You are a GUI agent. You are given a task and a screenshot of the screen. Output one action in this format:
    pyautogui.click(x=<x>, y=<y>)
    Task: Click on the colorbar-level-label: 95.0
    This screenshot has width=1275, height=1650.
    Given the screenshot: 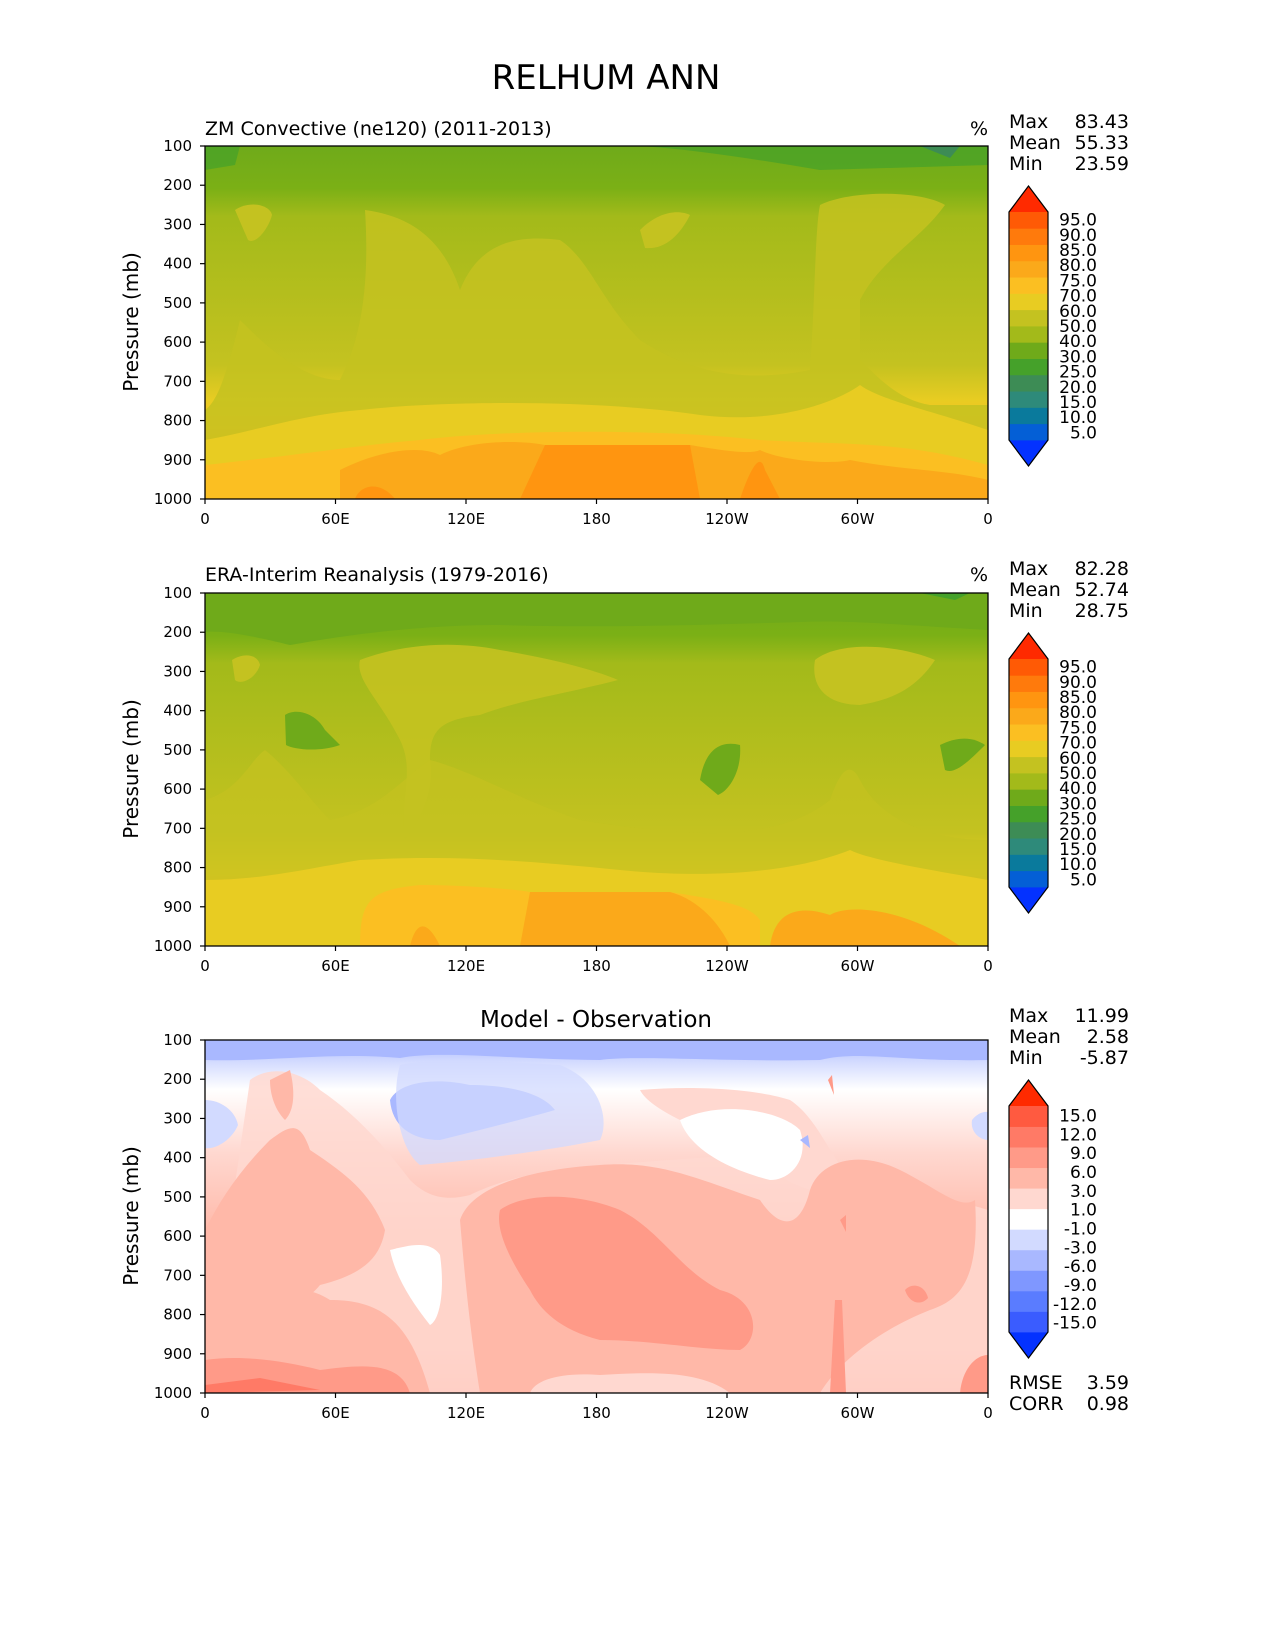 What is the action you would take?
    pyautogui.click(x=1078, y=668)
    